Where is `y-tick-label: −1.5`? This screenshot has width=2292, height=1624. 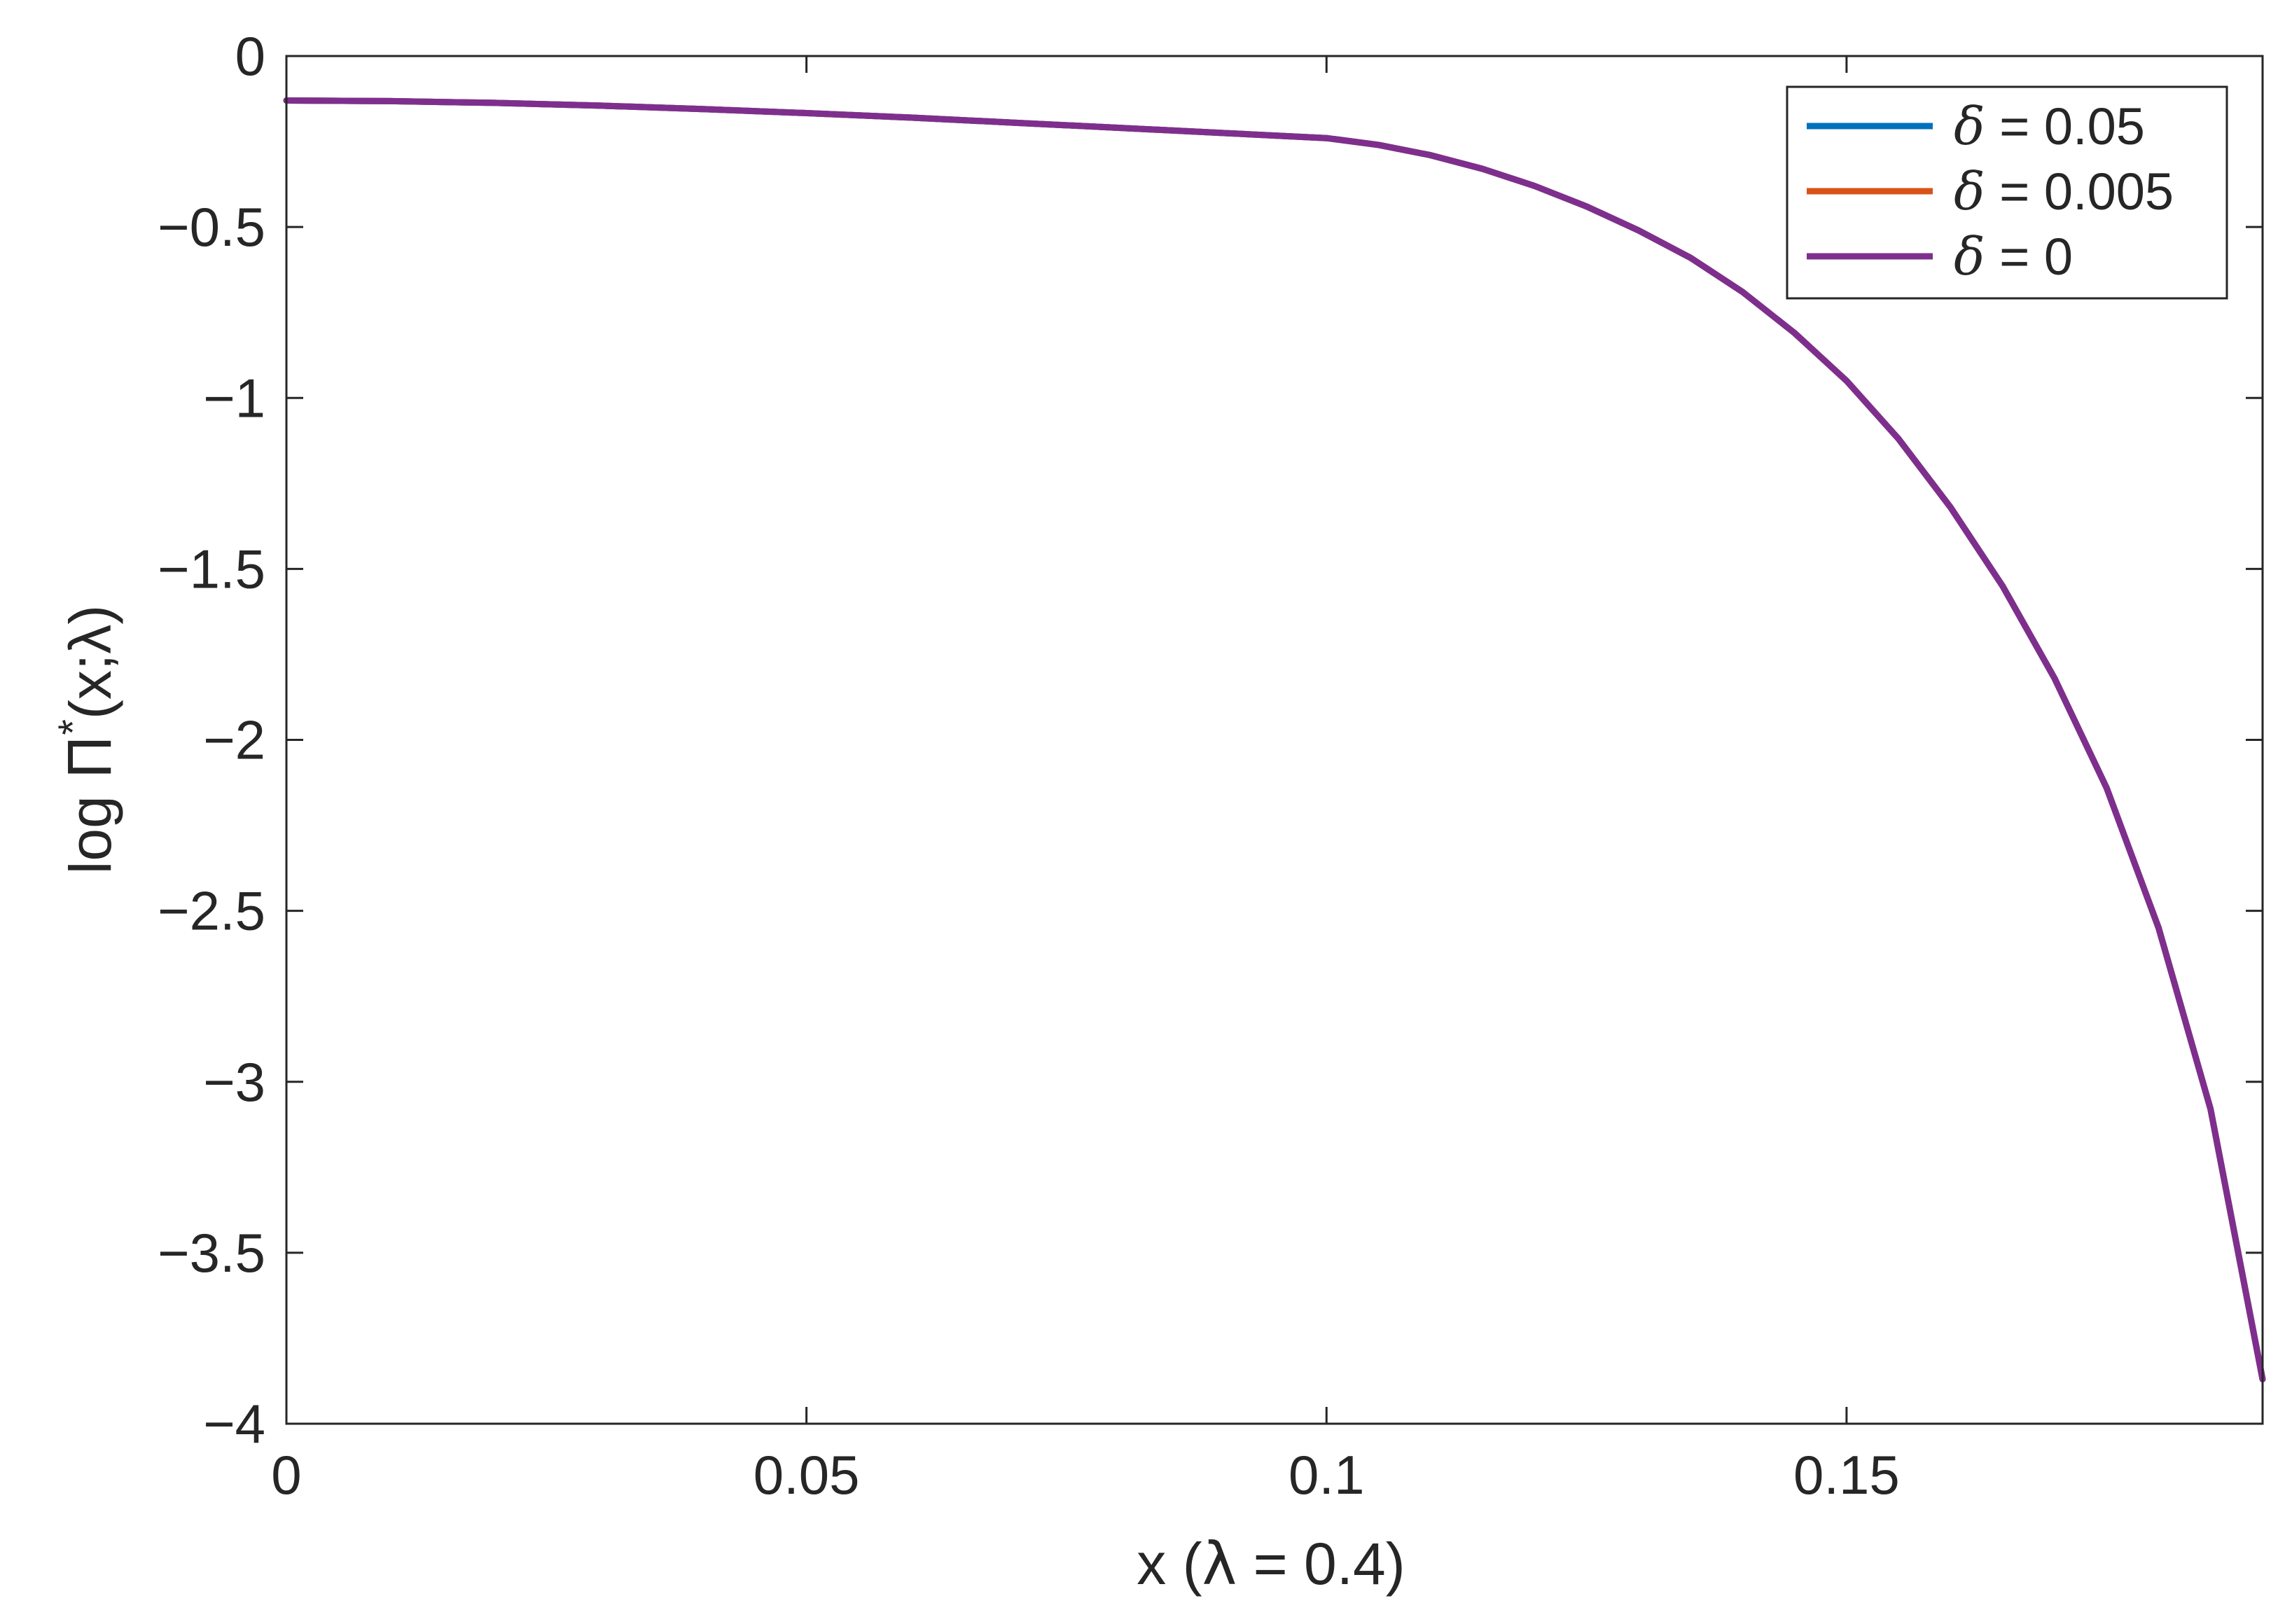
y-tick-label: −1.5 is located at coordinates (211, 568).